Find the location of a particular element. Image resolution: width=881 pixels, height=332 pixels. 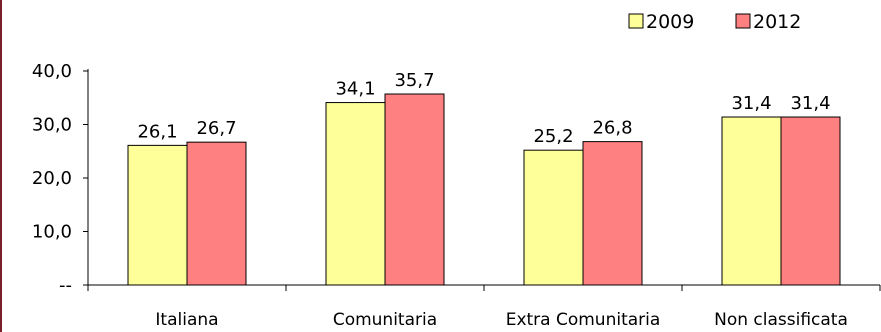

legend-swatch-2012 is located at coordinates (743, 21).